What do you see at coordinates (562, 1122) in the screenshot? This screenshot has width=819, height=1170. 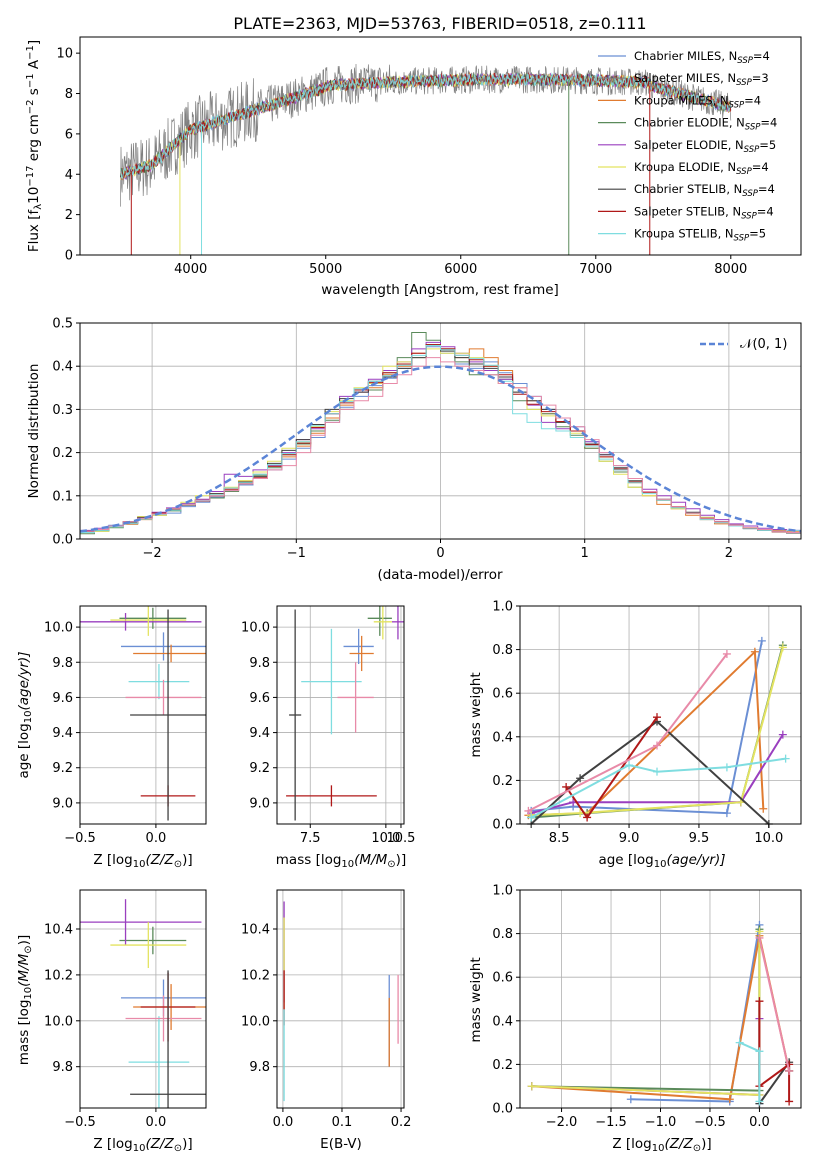 I see `x-tick-label: −2.0` at bounding box center [562, 1122].